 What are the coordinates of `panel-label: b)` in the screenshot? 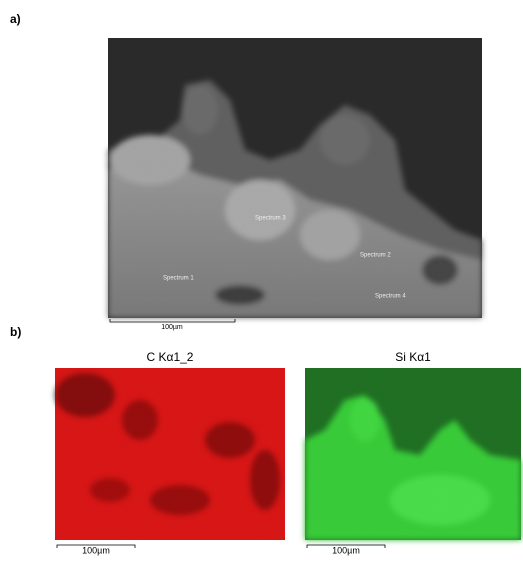 It's located at (15, 332).